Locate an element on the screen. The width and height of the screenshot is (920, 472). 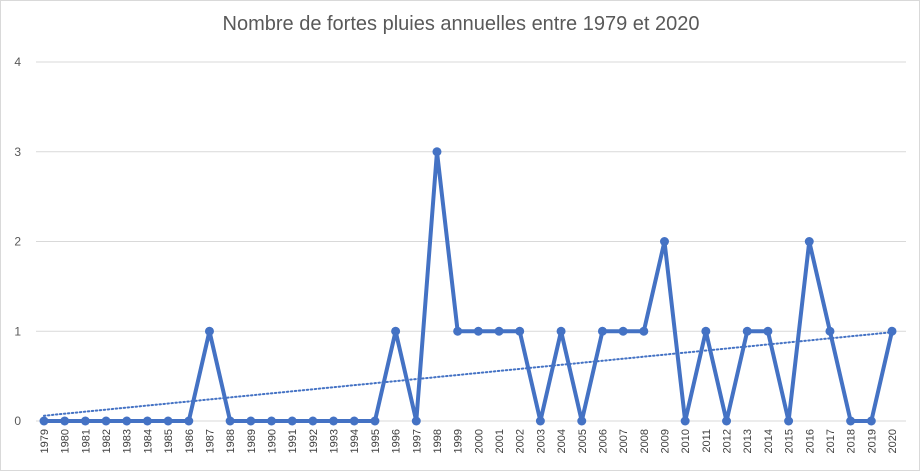
x-tick-label: 1987 is located at coordinates (210, 441).